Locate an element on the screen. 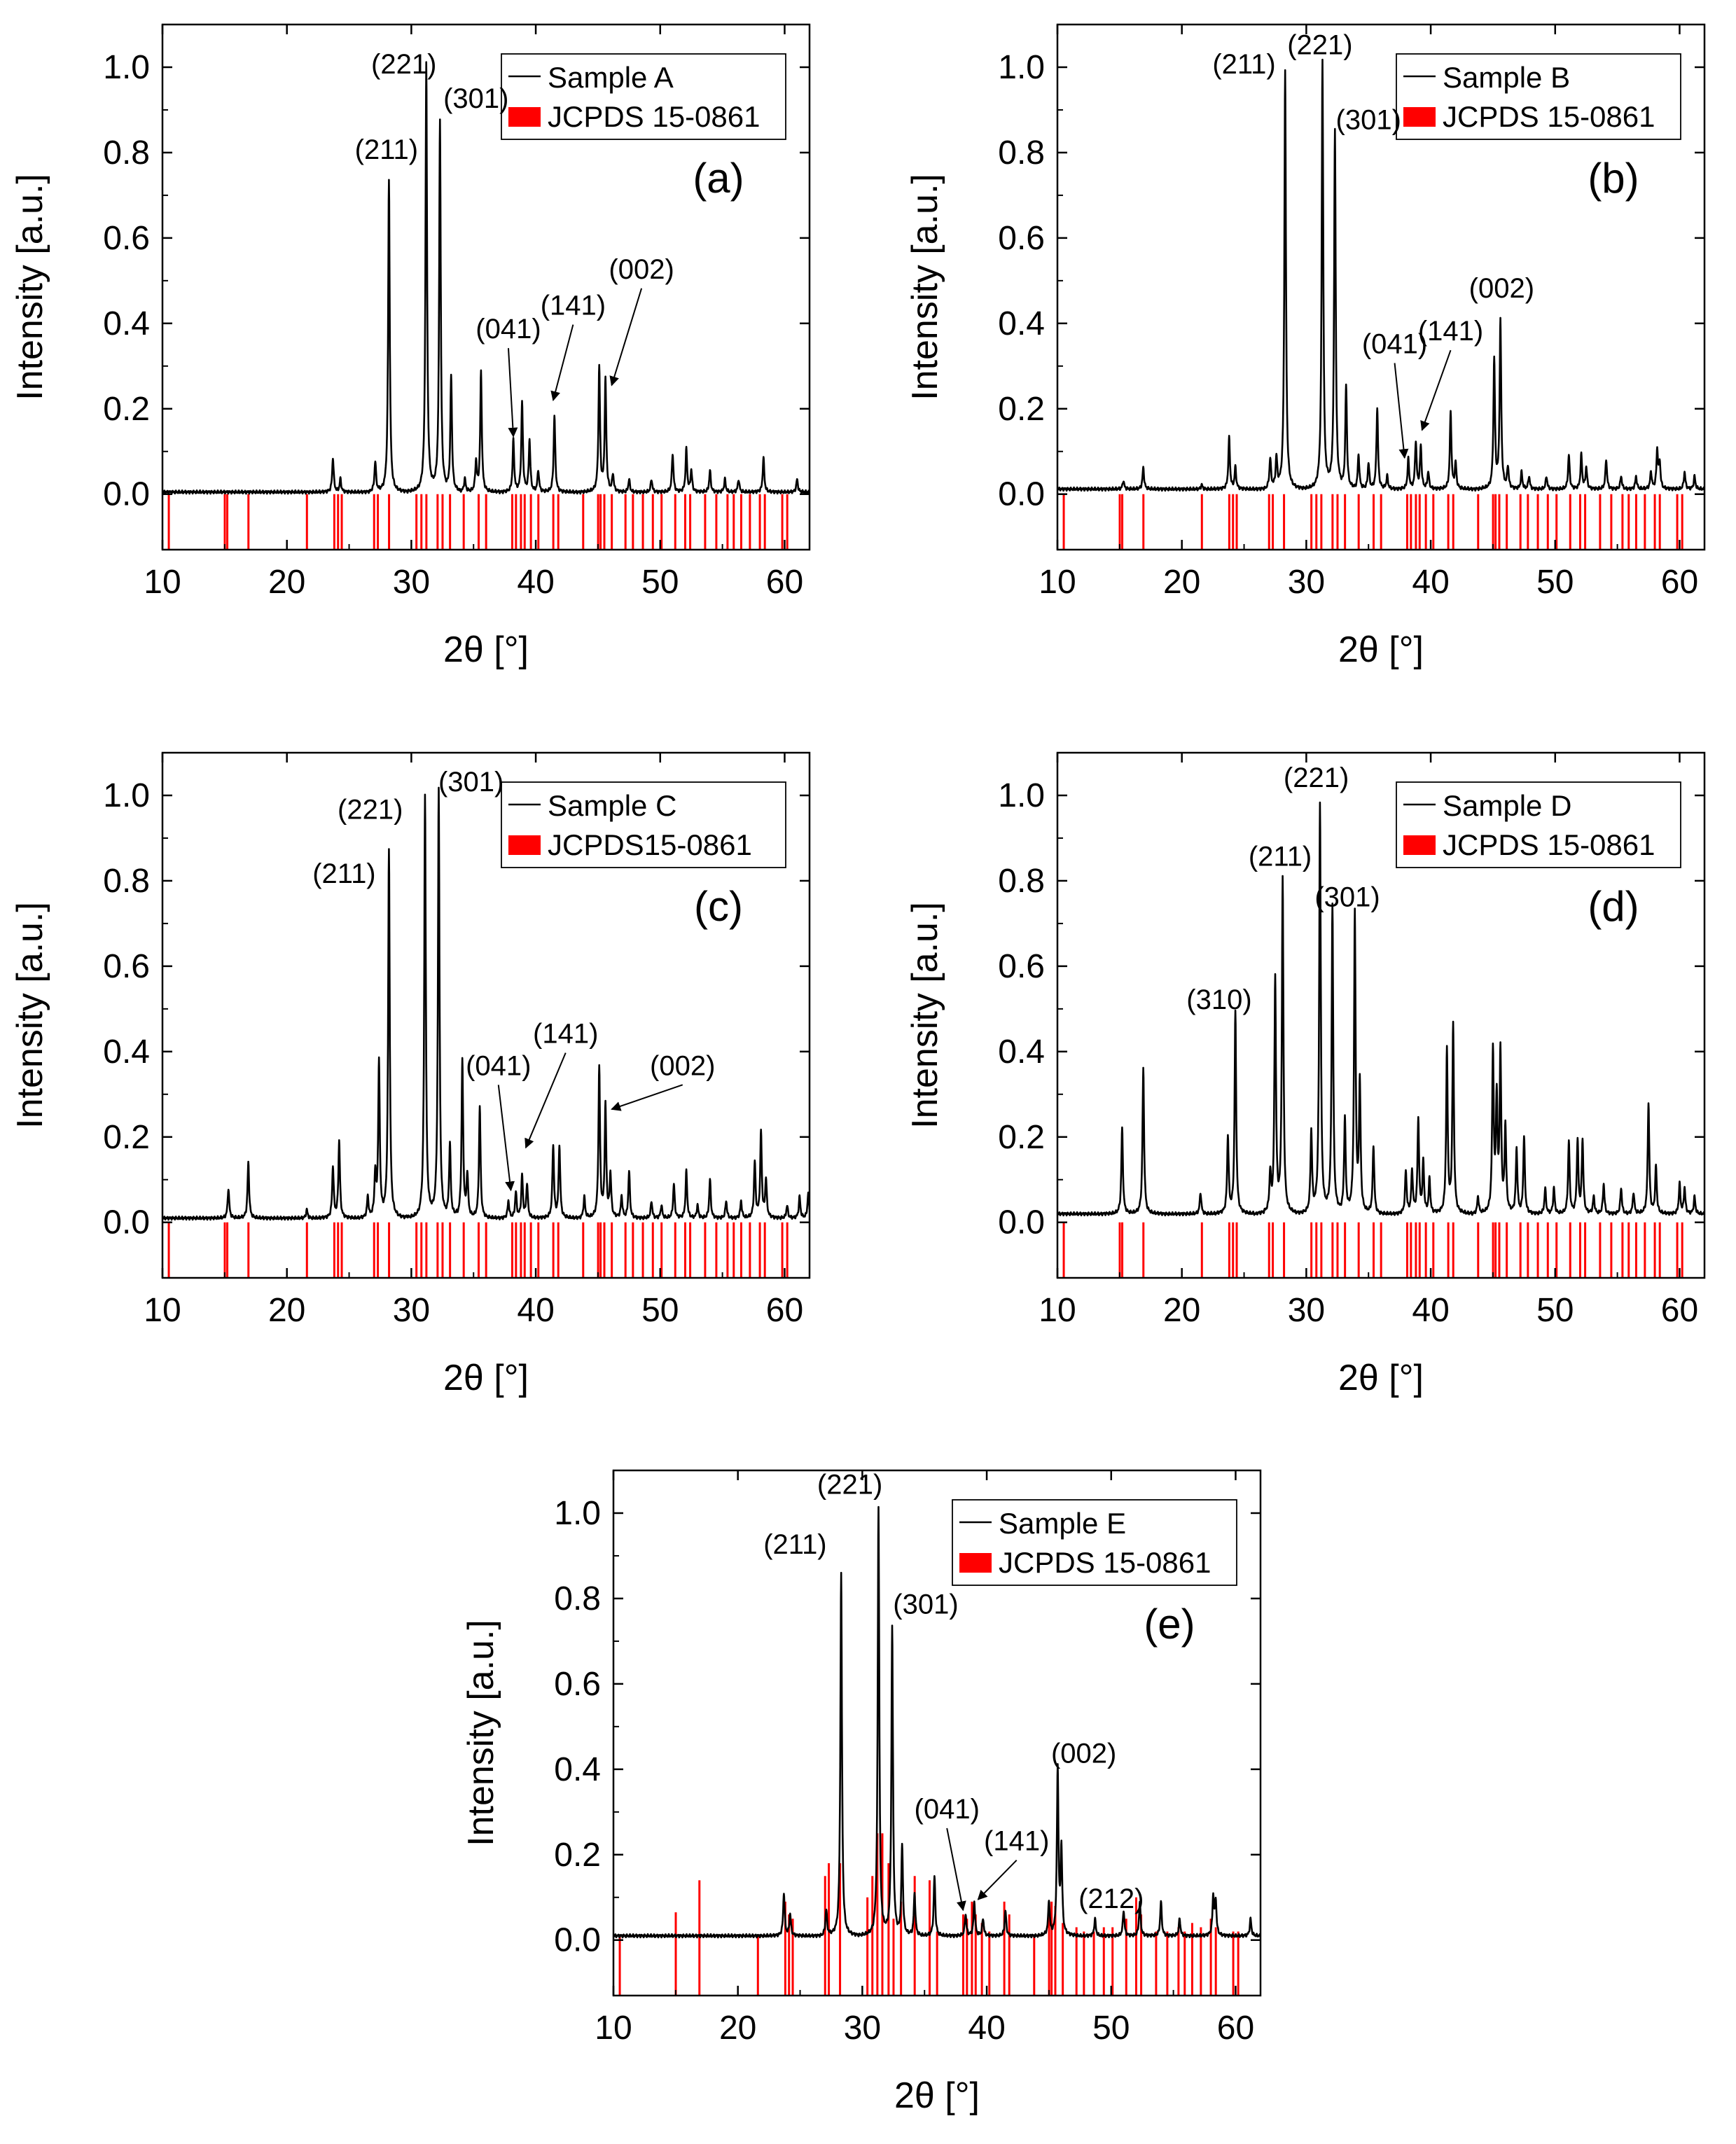 The width and height of the screenshot is (1736, 2144). legend-box is located at coordinates (643, 96).